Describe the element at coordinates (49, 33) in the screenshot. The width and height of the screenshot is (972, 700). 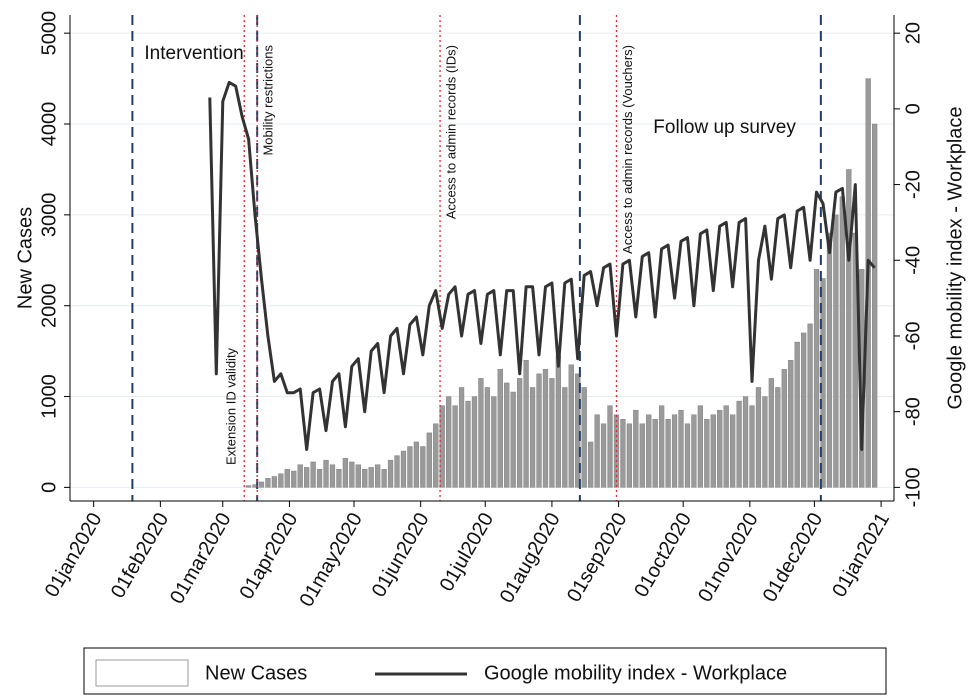
I see `y-tick-label: 5000` at that location.